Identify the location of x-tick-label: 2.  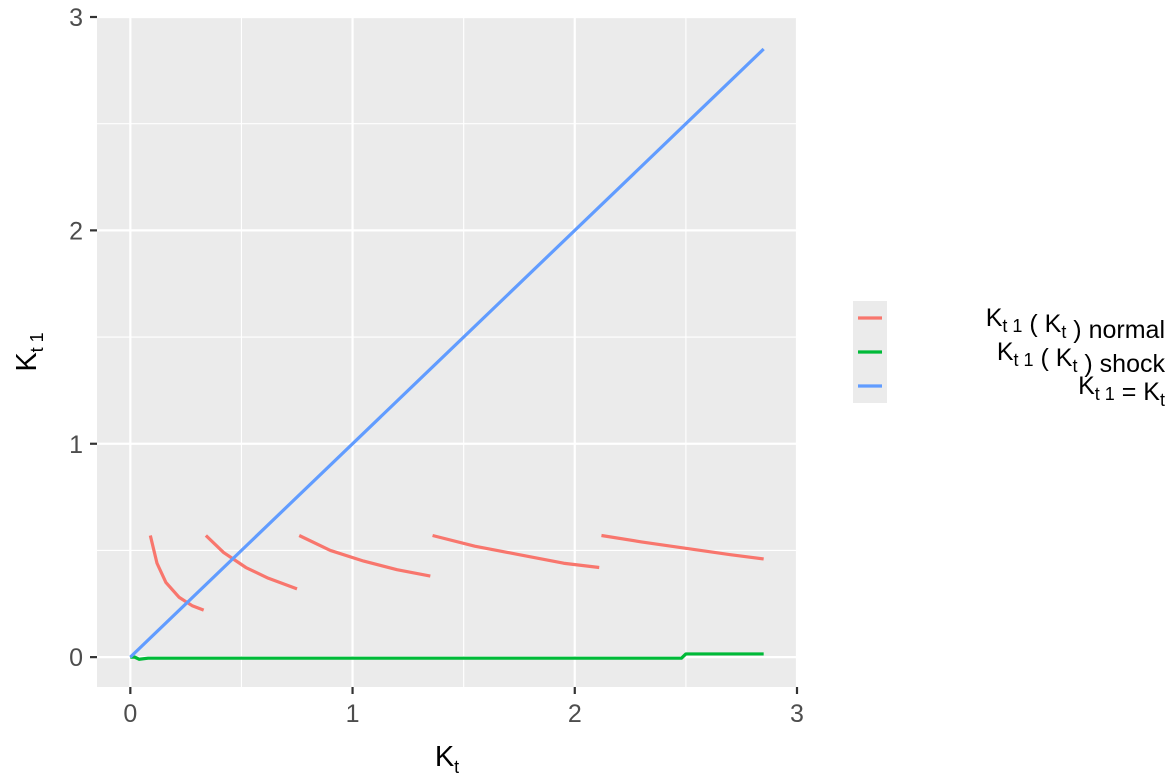
(575, 714).